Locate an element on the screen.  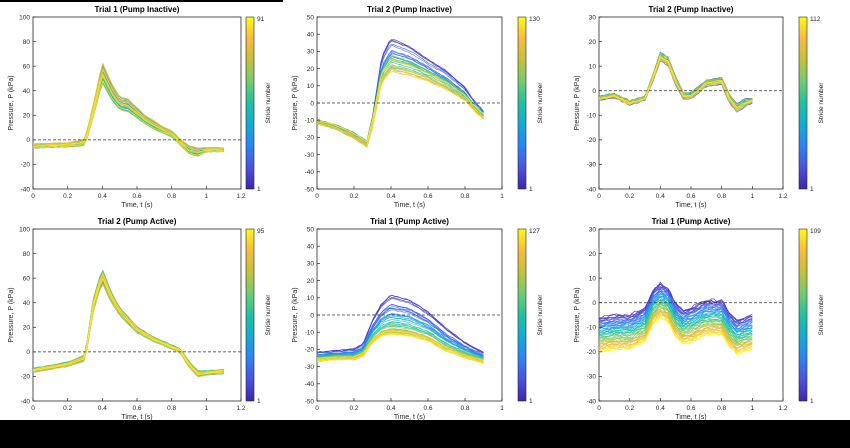
plot-area is located at coordinates (137, 315).